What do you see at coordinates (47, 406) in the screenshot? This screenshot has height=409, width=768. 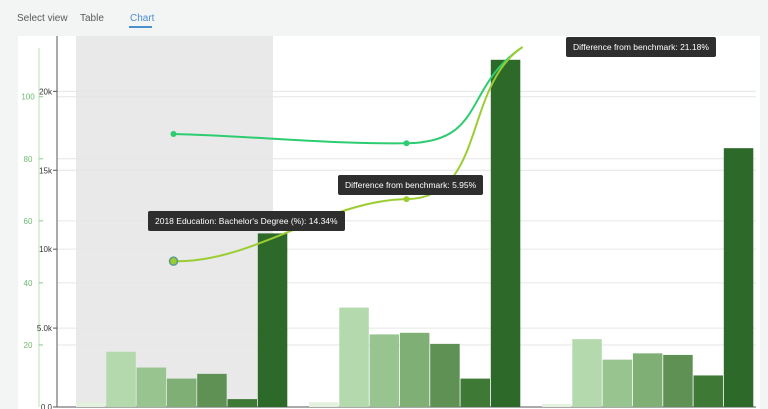 I see `y-tick-label: 0.0` at bounding box center [47, 406].